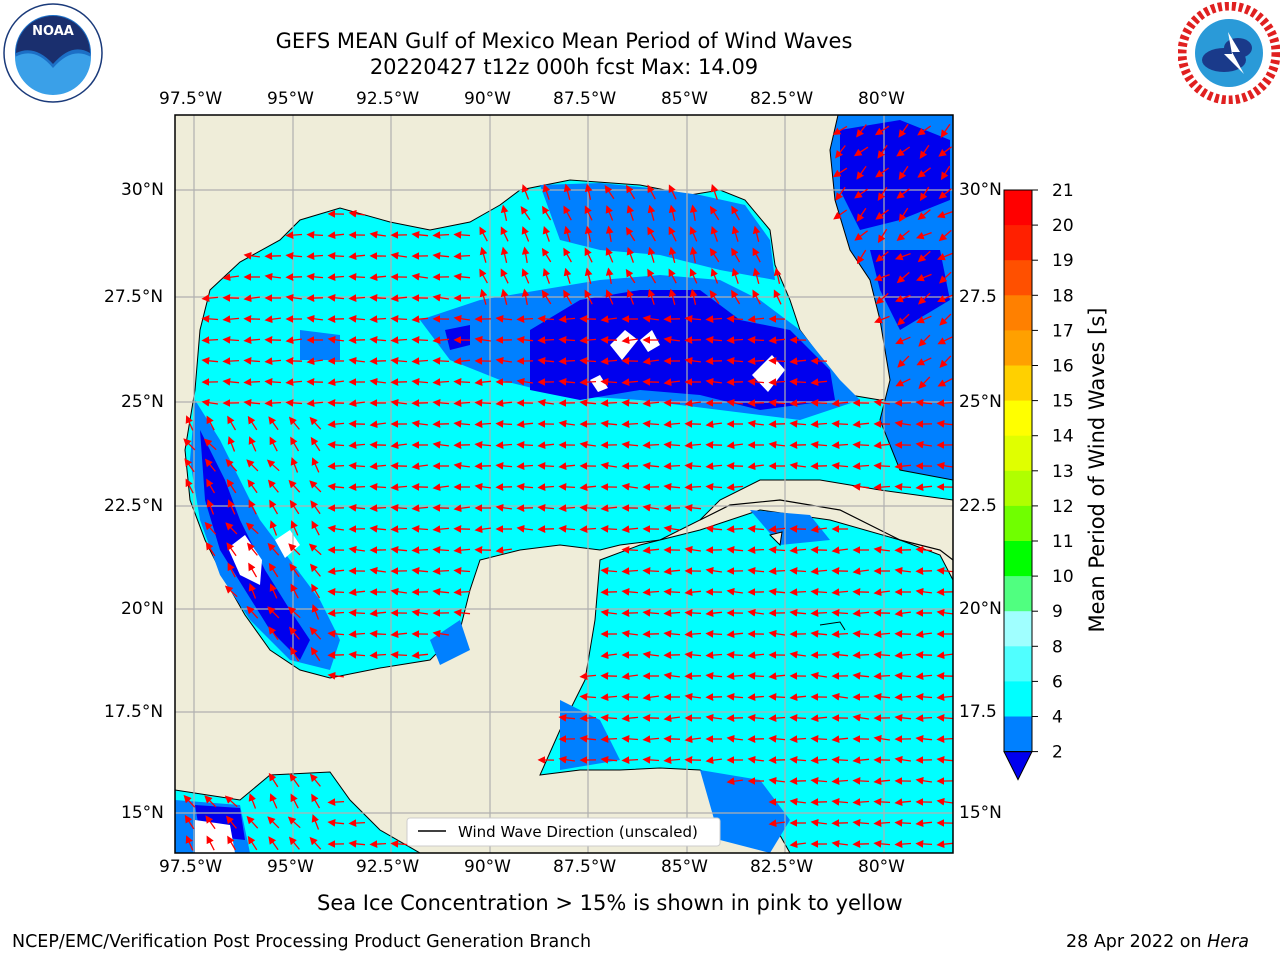 The width and height of the screenshot is (1280, 960). I want to click on lon-tick-top: 95°W, so click(290, 99).